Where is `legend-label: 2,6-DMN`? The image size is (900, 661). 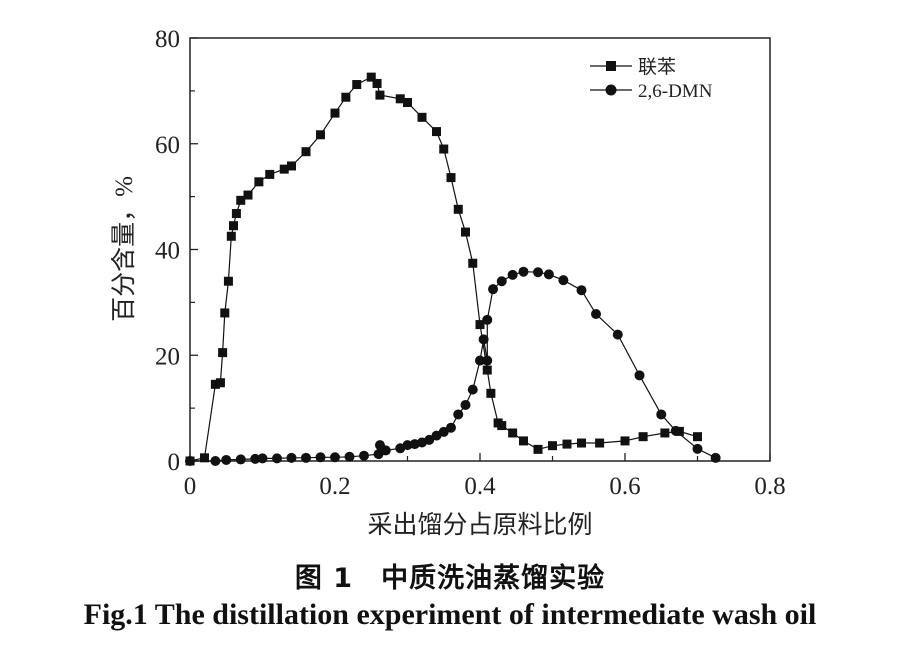 legend-label: 2,6-DMN is located at coordinates (675, 91).